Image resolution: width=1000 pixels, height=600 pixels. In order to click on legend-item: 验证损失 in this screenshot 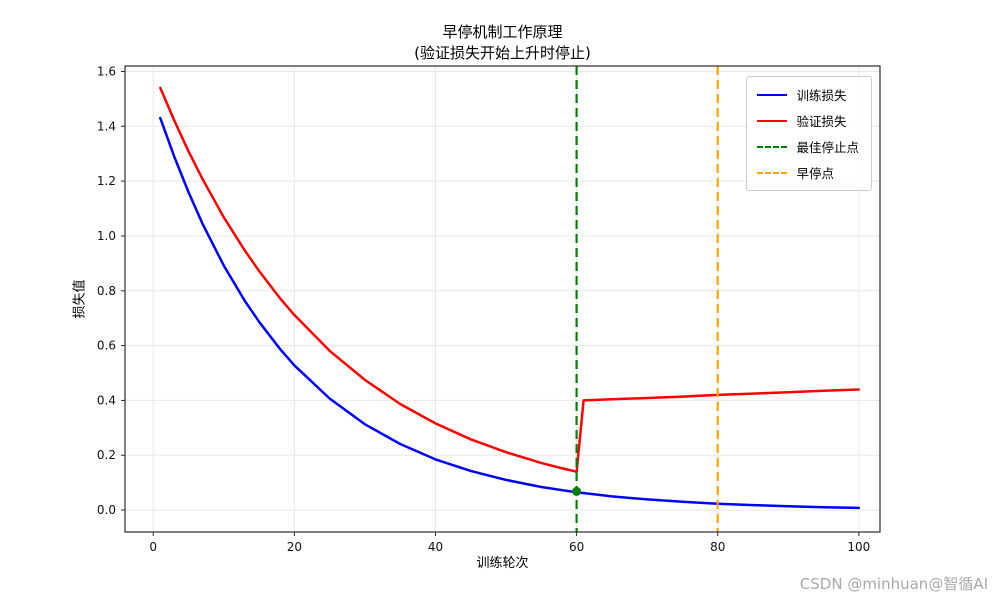, I will do `click(808, 120)`.